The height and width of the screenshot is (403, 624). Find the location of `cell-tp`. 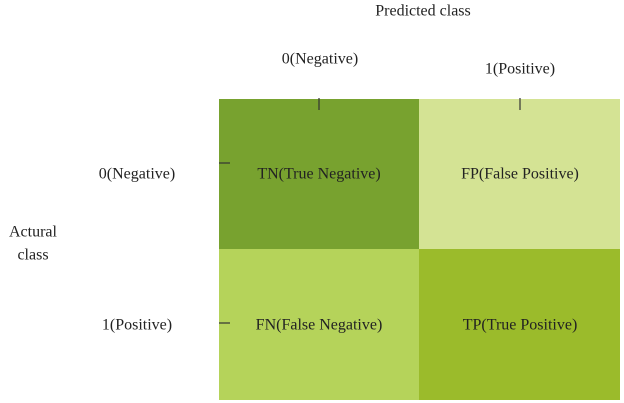

cell-tp is located at coordinates (519, 324).